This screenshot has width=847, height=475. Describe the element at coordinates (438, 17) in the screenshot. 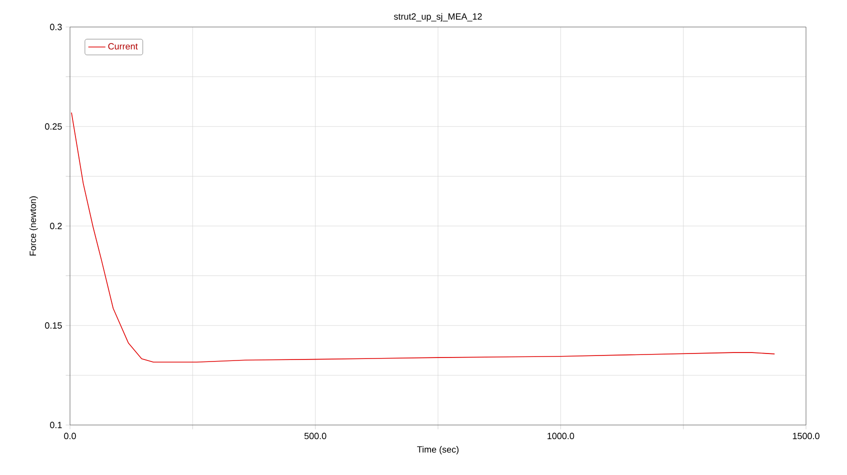

I see `chart-title: strut2_up_sj_MEA_12` at that location.